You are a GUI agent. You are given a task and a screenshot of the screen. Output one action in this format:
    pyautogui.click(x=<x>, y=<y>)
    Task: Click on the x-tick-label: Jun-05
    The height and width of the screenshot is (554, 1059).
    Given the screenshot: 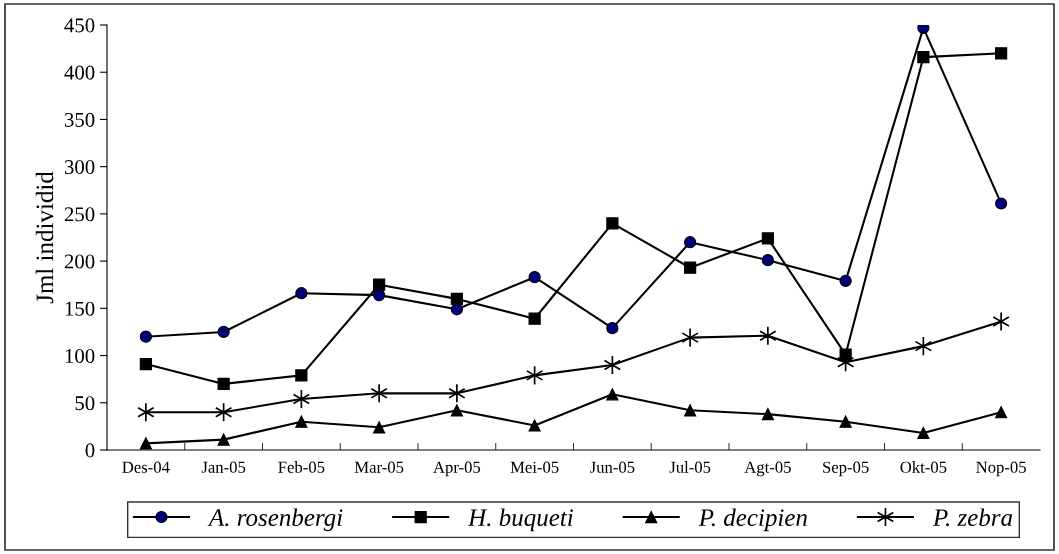 What is the action you would take?
    pyautogui.click(x=612, y=467)
    